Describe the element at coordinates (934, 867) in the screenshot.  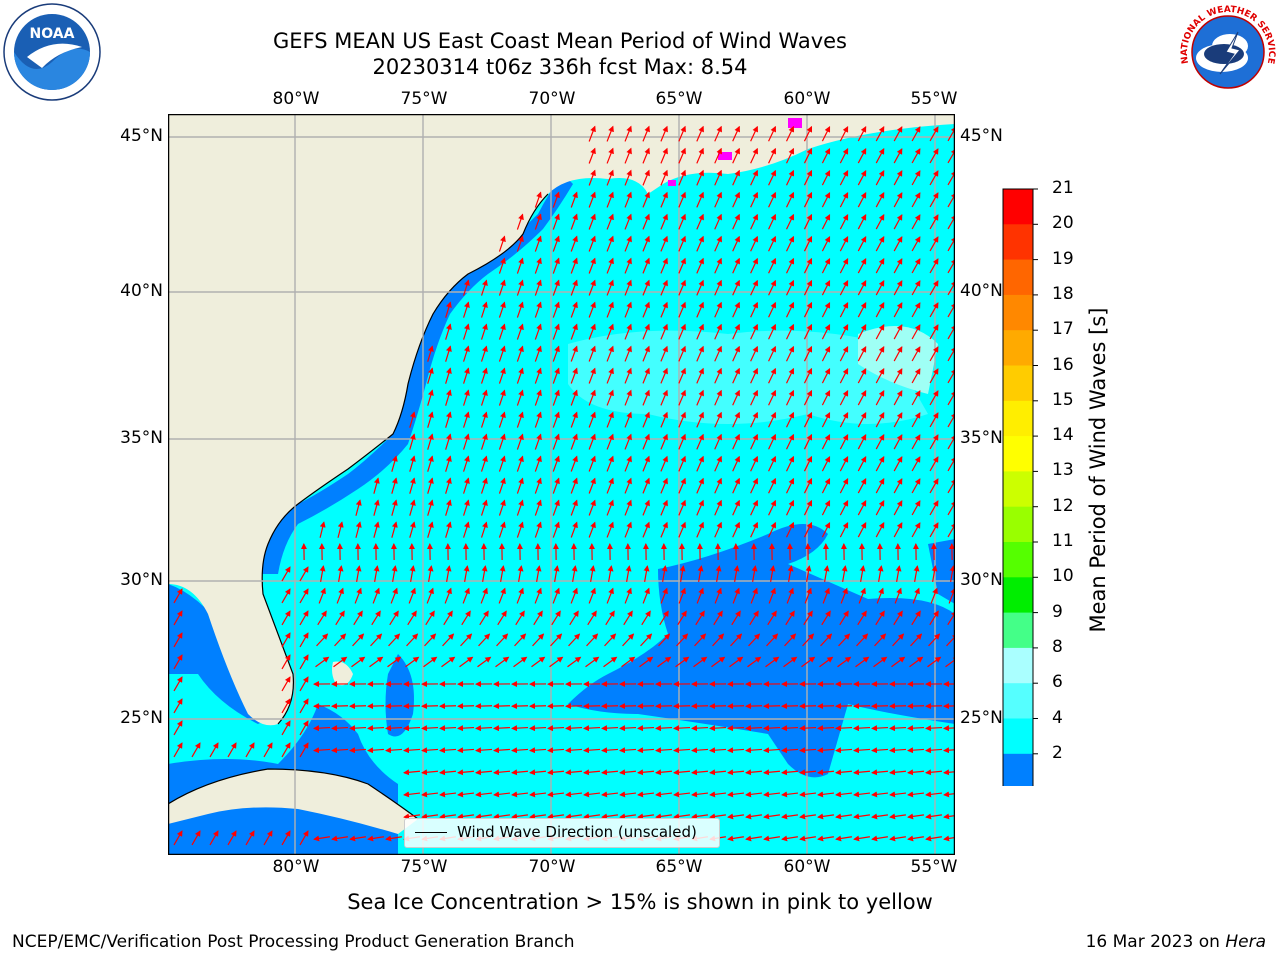
I see `lon-tick-bottom: 55°W` at that location.